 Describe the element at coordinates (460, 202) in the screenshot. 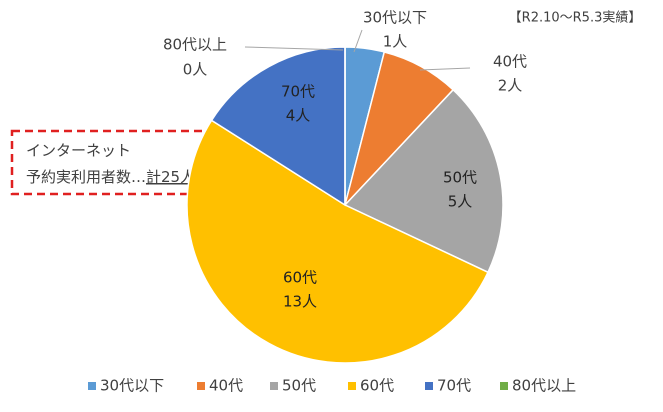

I see `data-label: 5人` at that location.